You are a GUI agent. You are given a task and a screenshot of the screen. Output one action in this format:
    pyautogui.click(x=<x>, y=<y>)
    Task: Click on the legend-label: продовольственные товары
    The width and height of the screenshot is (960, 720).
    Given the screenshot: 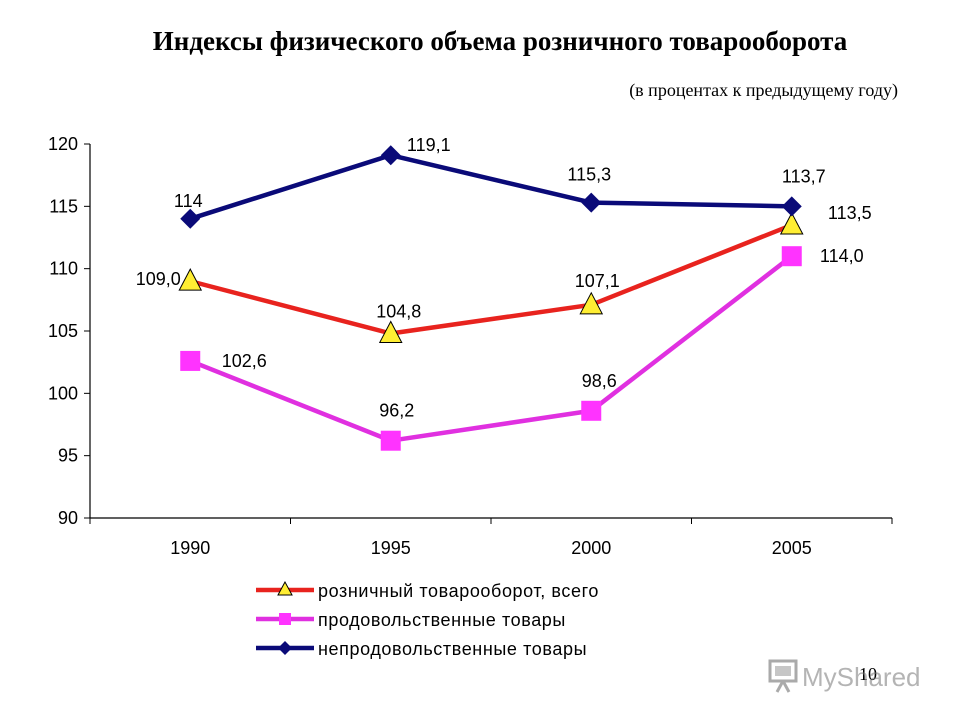 What is the action you would take?
    pyautogui.click(x=442, y=620)
    